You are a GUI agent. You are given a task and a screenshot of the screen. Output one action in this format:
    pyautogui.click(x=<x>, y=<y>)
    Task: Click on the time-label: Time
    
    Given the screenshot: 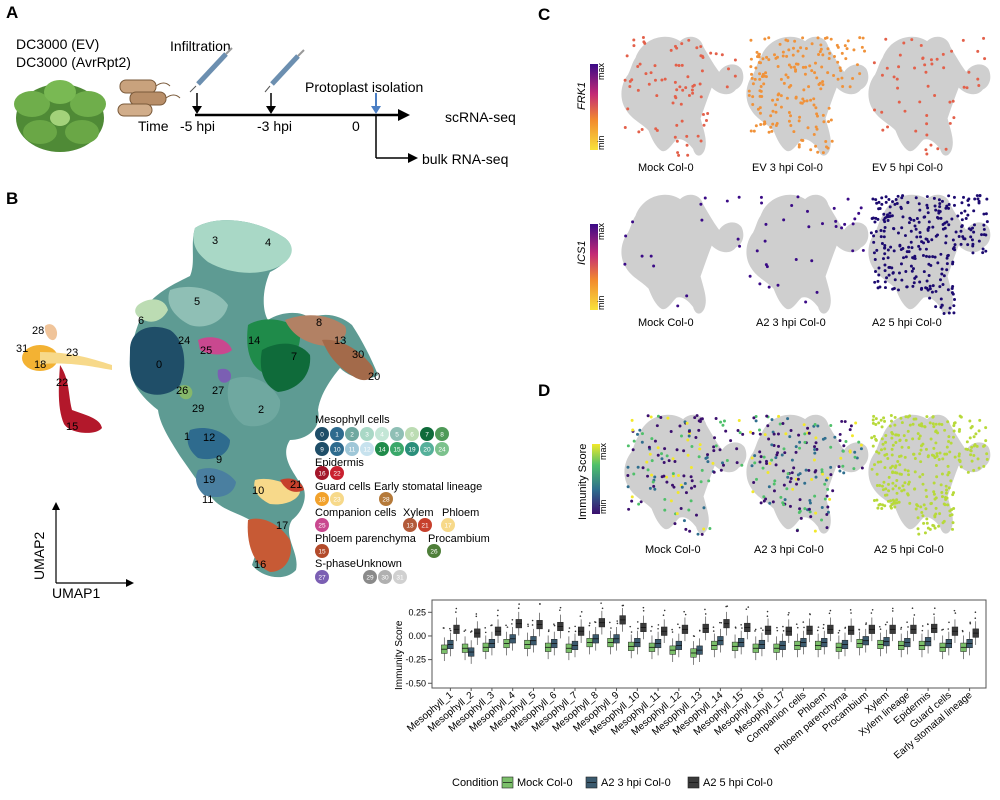 What is the action you would take?
    pyautogui.click(x=153, y=126)
    